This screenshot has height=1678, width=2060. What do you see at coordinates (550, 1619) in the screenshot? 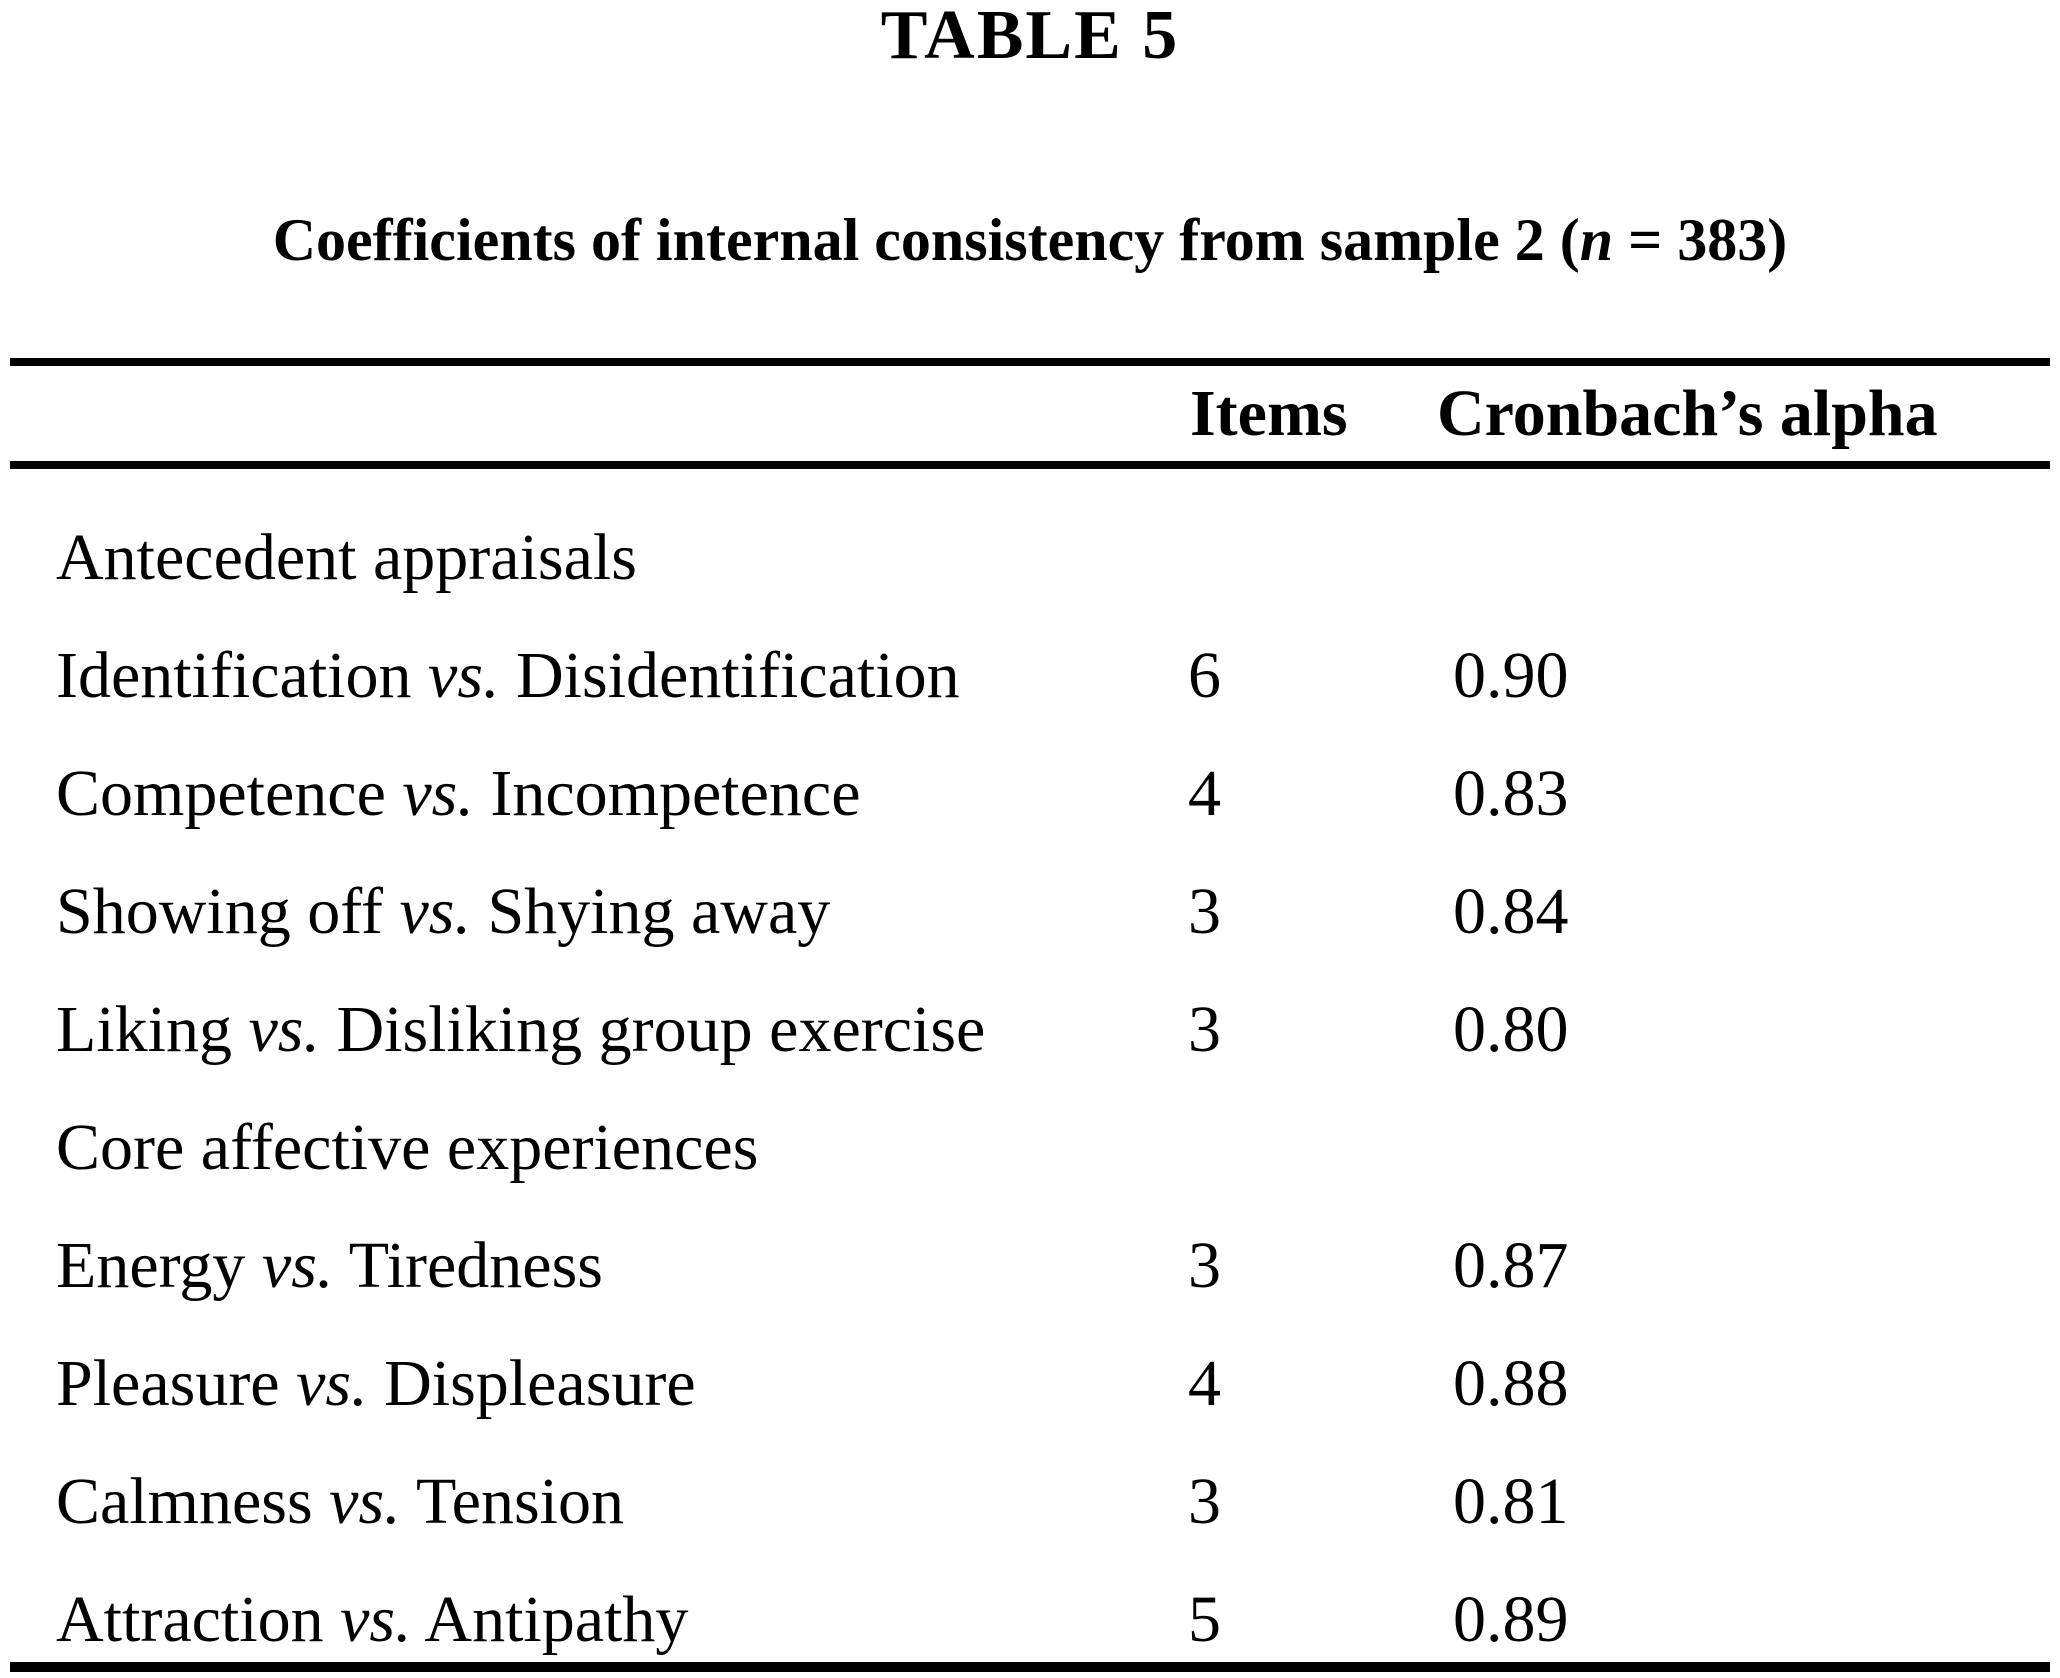
I see `row-label-text: Antipathy` at bounding box center [550, 1619].